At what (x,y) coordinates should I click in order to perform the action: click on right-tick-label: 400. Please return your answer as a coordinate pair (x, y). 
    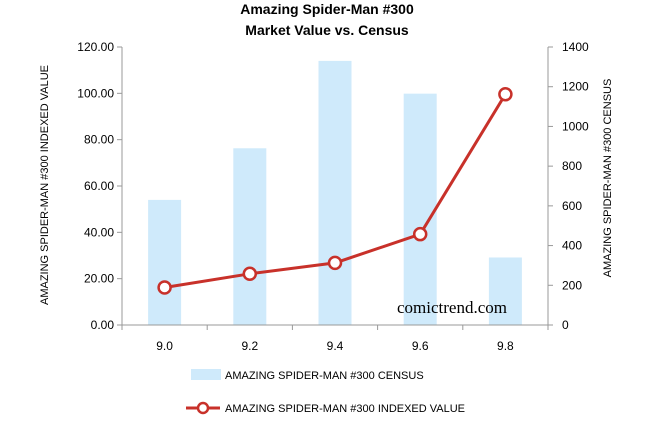
    Looking at the image, I should click on (572, 246).